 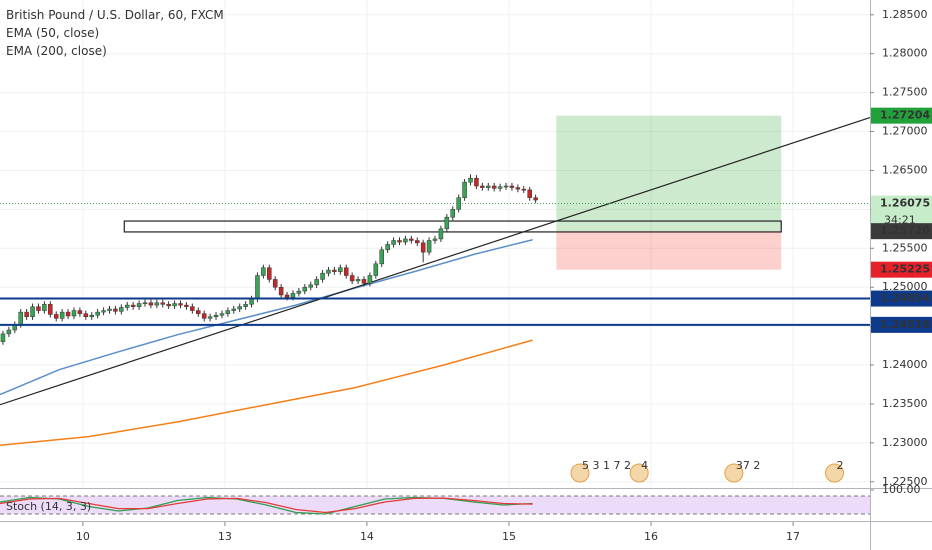 What do you see at coordinates (839, 465) in the screenshot?
I see `event-label: 2` at bounding box center [839, 465].